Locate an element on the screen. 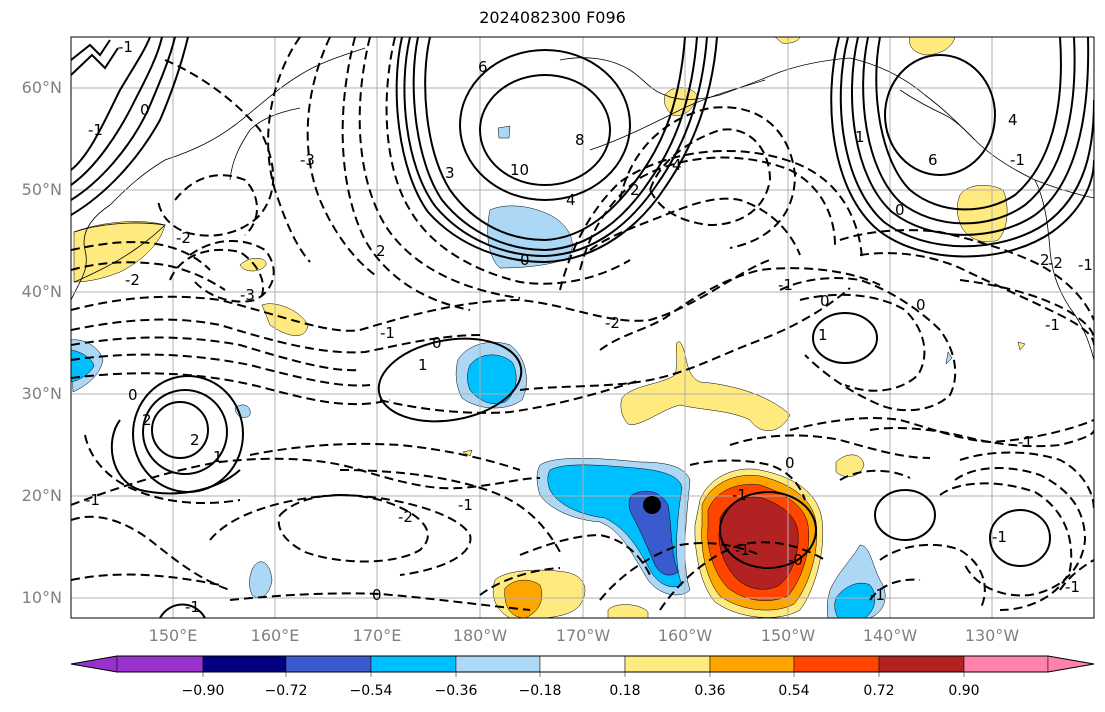 The width and height of the screenshot is (1105, 712). lon-label: 170°E is located at coordinates (377, 635).